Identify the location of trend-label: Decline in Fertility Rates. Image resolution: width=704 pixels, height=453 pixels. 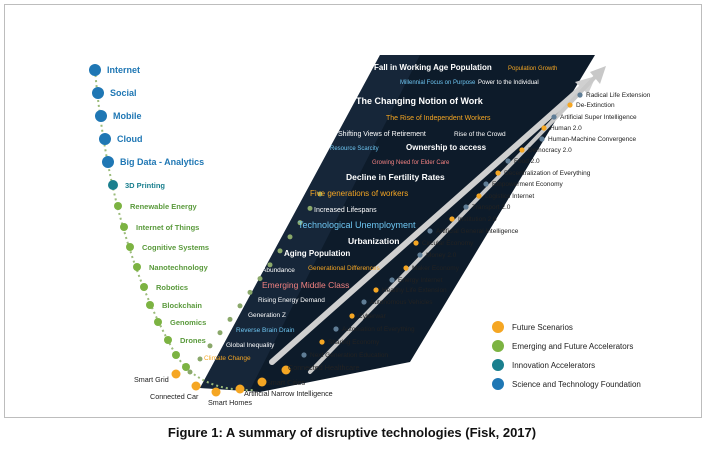
(395, 177).